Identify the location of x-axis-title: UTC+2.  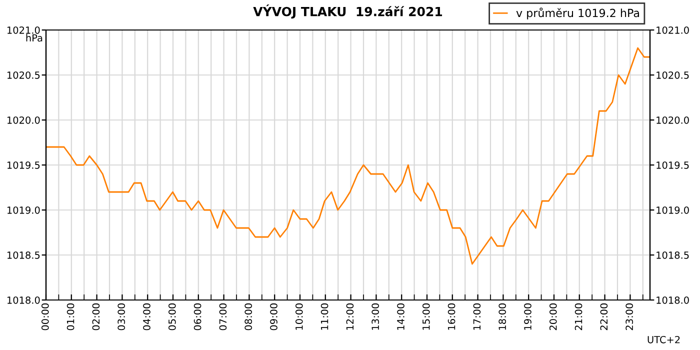
(664, 340).